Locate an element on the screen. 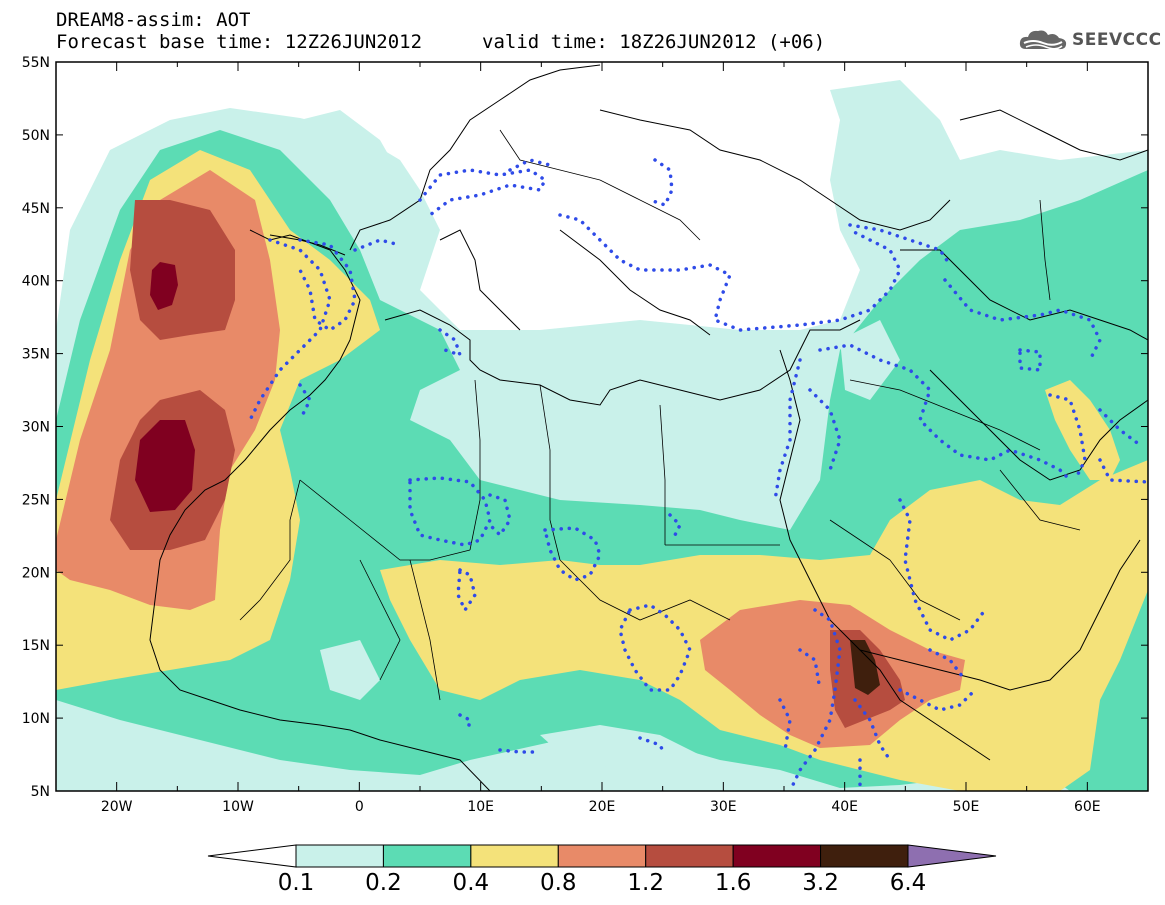 This screenshot has width=1165, height=905. colorbar is located at coordinates (602, 856).